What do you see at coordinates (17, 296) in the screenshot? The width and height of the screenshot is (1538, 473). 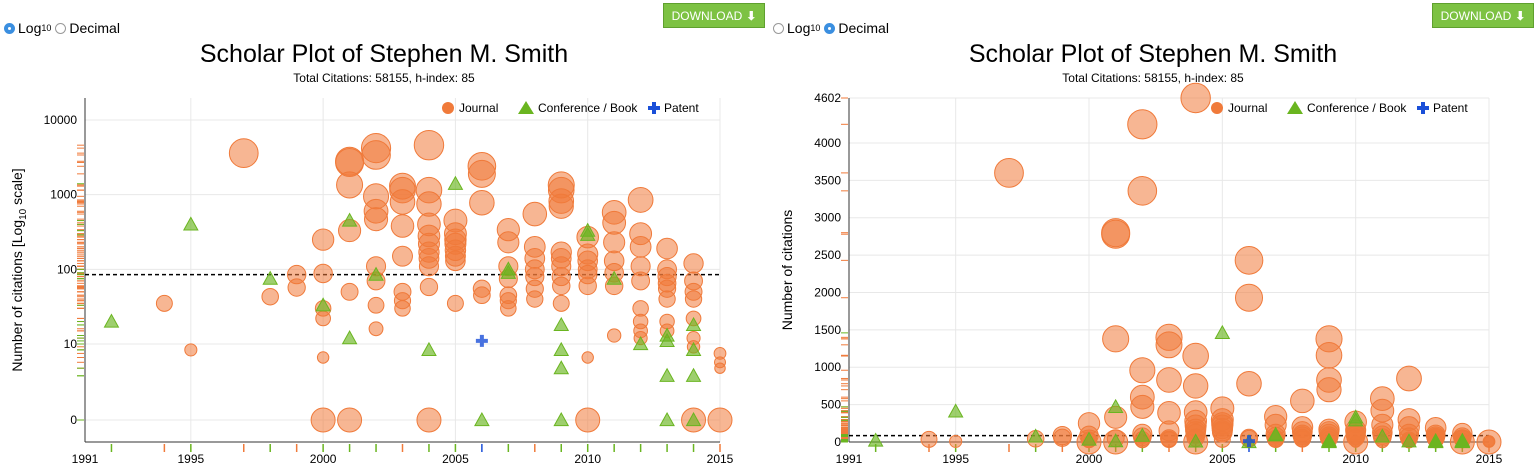 I see `y-axis-label-main: Number of citations [Log` at bounding box center [17, 296].